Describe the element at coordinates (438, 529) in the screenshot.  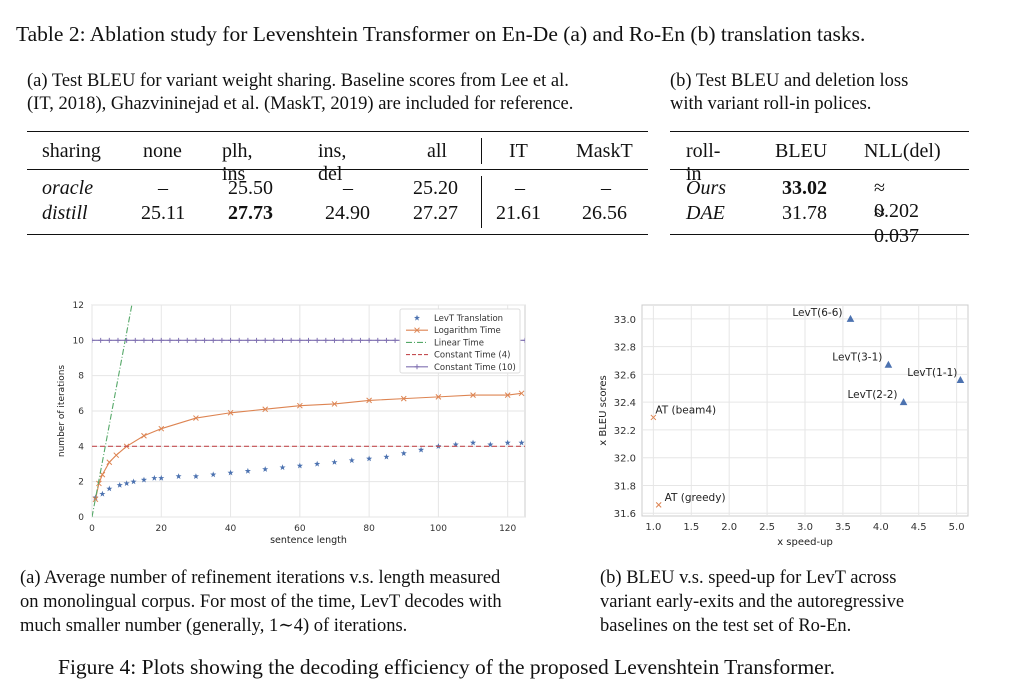
I see `x-tick-label: 100` at that location.